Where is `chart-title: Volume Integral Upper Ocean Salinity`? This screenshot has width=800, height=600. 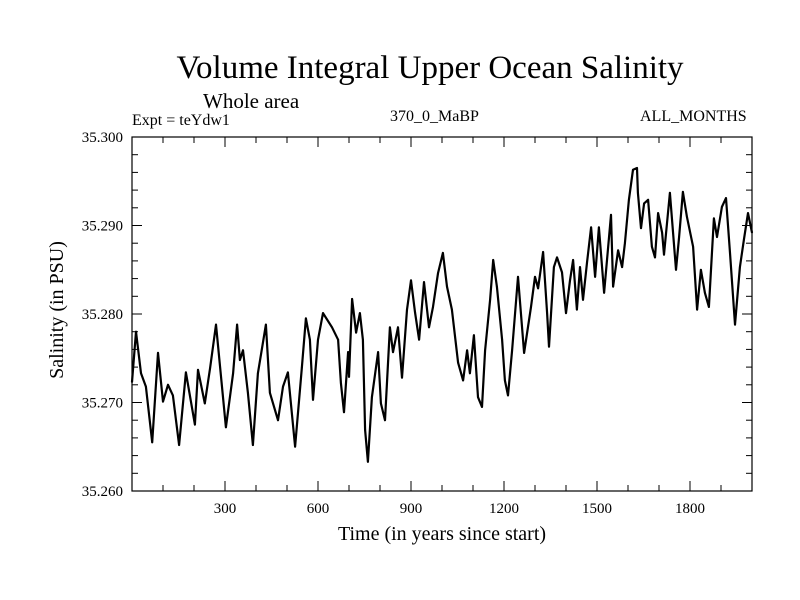 chart-title: Volume Integral Upper Ocean Salinity is located at coordinates (430, 68).